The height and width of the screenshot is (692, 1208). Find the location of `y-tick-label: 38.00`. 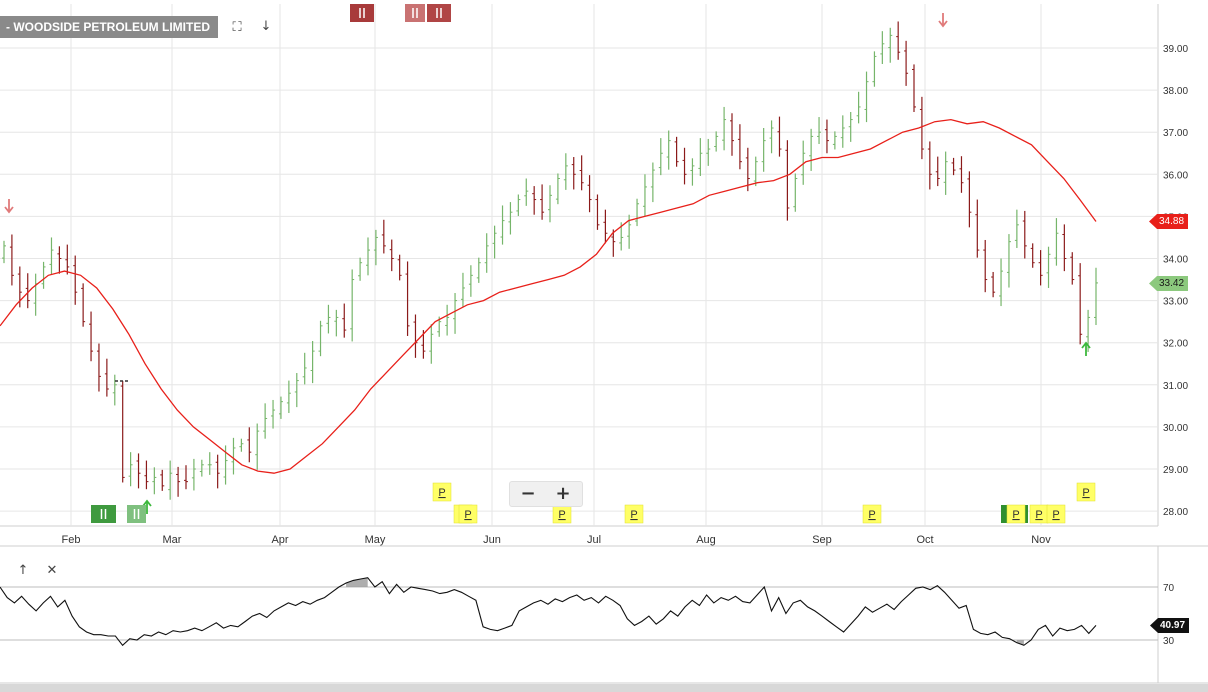

y-tick-label: 38.00 is located at coordinates (1175, 91).